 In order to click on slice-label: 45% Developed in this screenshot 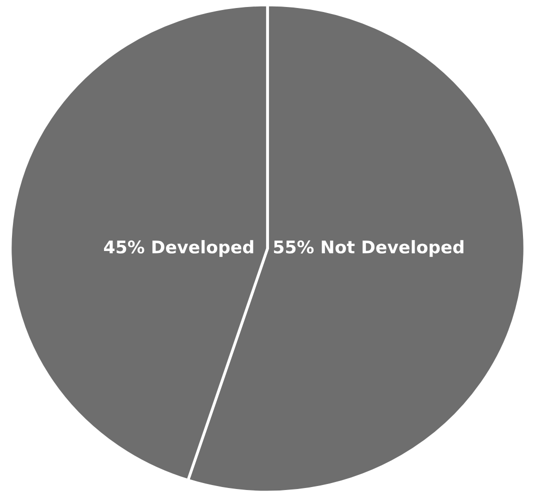, I will do `click(179, 248)`.